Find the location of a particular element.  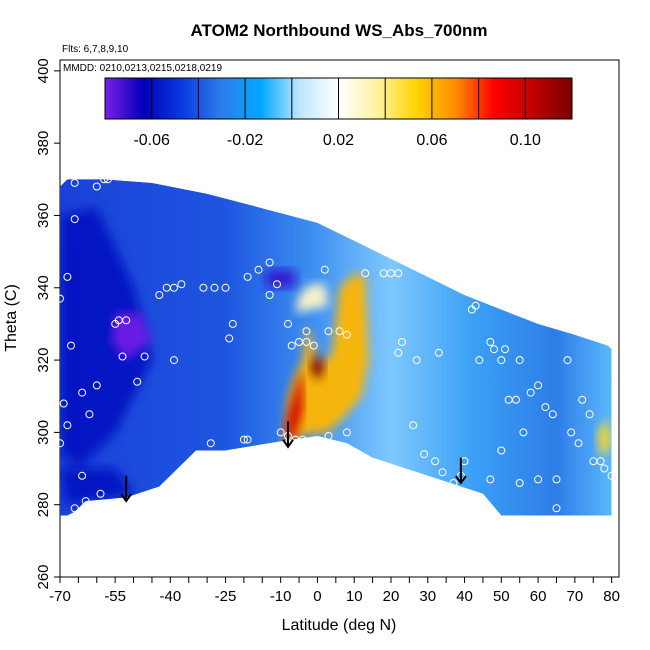

colorbar-tick-label: -0.02 is located at coordinates (245, 140).